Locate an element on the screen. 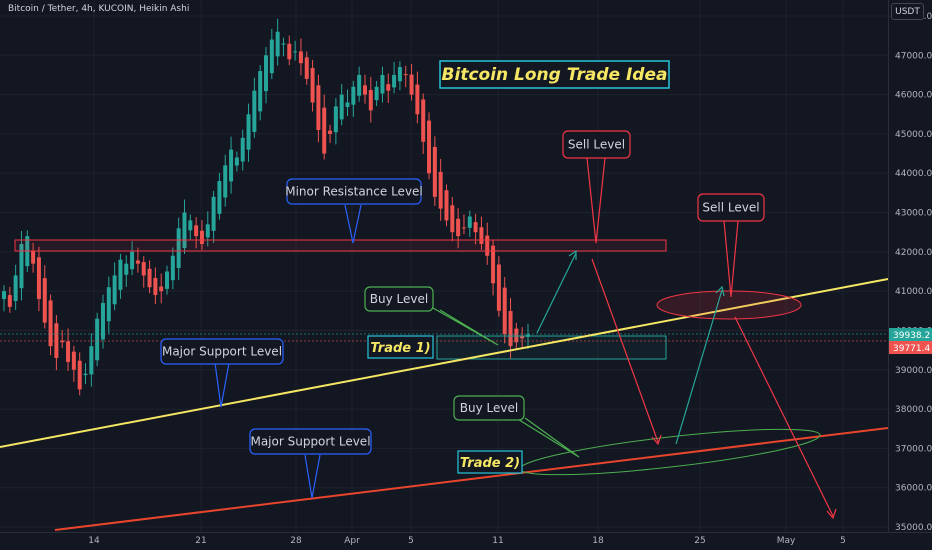 Image resolution: width=932 pixels, height=550 pixels. sell-zone-ellipse is located at coordinates (729, 305).